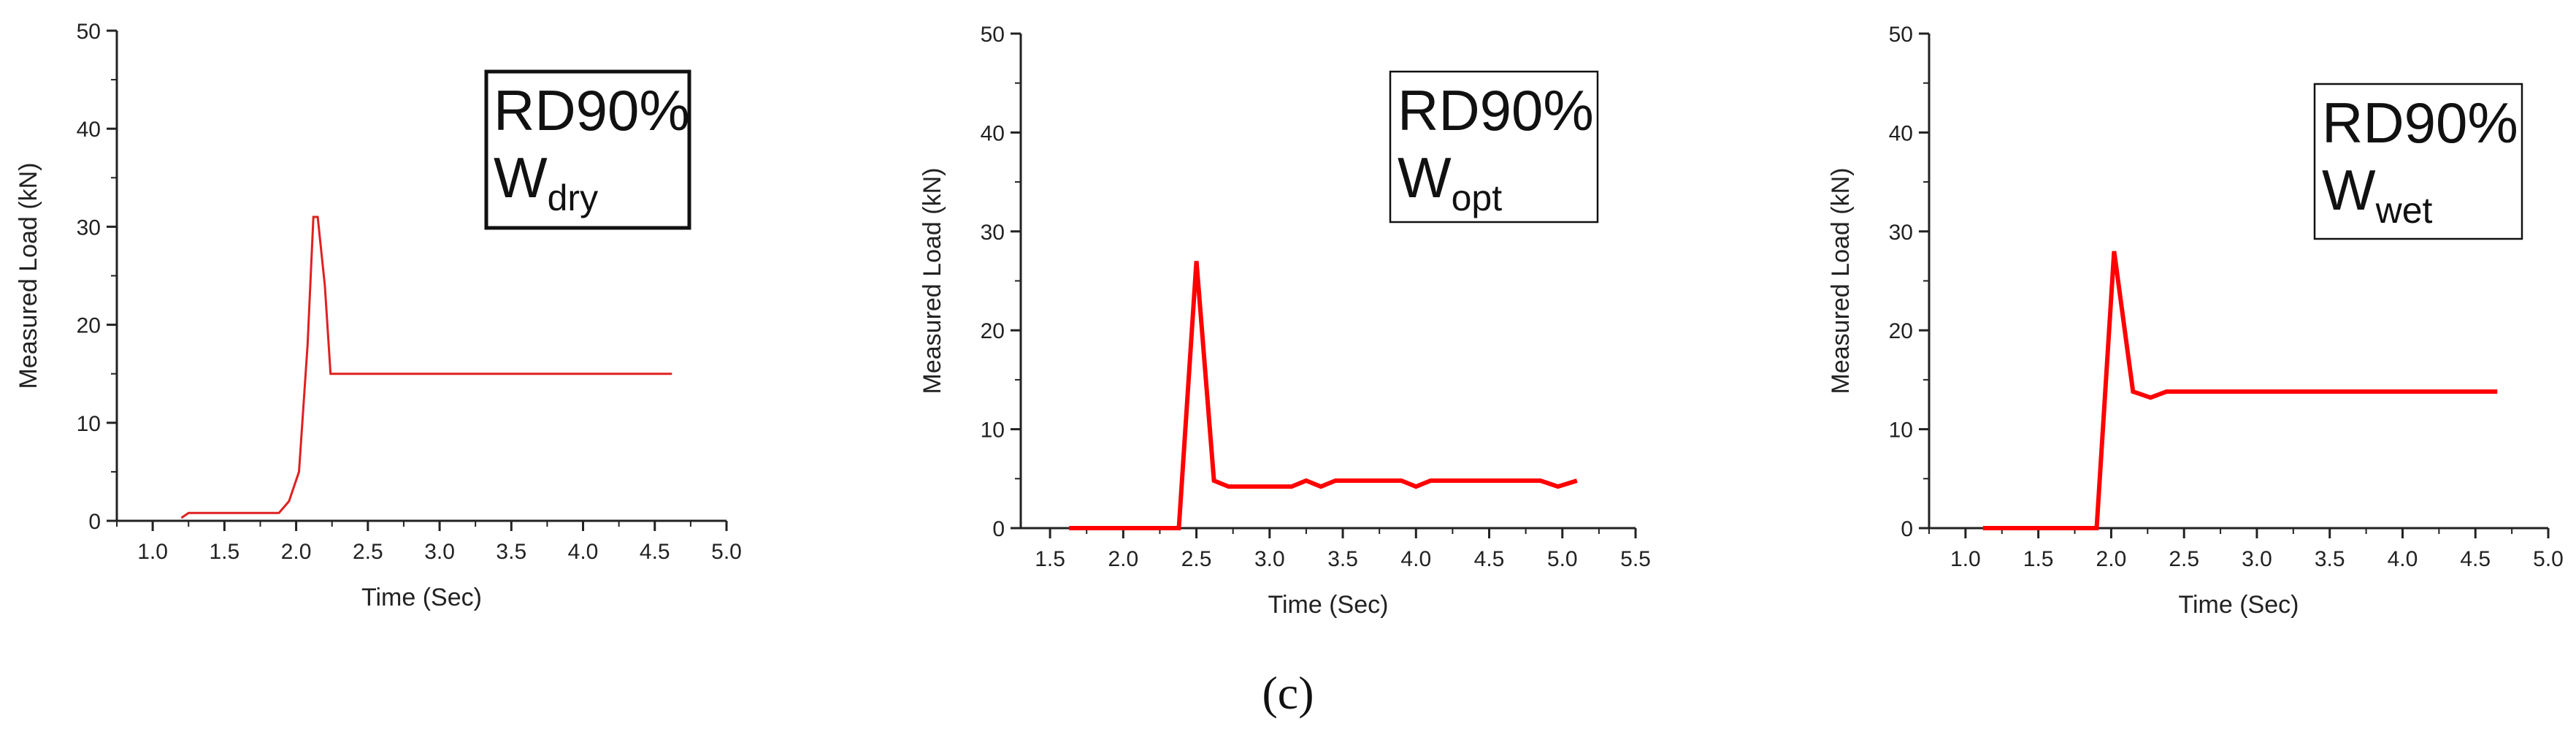 The height and width of the screenshot is (729, 2576). Describe the element at coordinates (1477, 198) in the screenshot. I see `annotation-condition-subscript: opt` at that location.